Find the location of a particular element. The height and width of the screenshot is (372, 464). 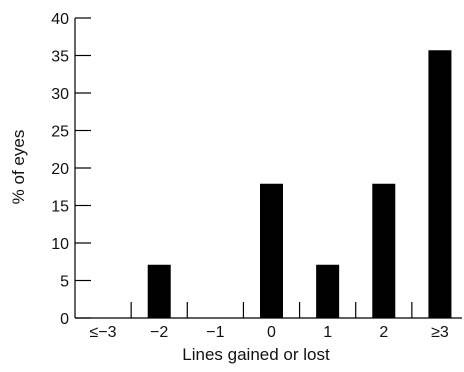

x-tick-label-1: −2 is located at coordinates (159, 332).